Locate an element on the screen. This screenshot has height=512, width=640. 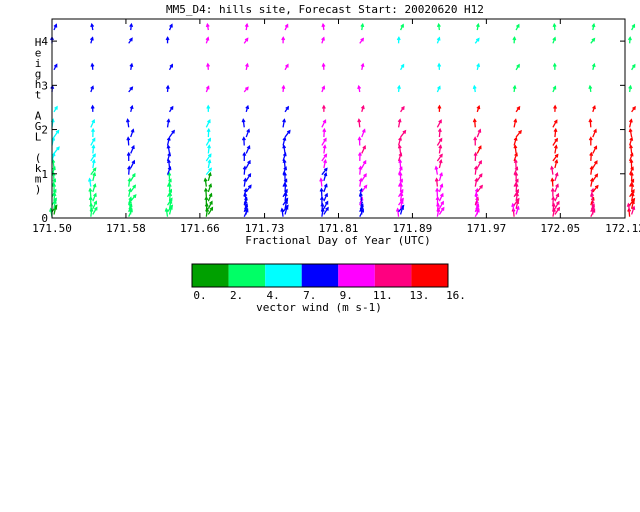
x-tick-label: 171.66 is located at coordinates (200, 228).